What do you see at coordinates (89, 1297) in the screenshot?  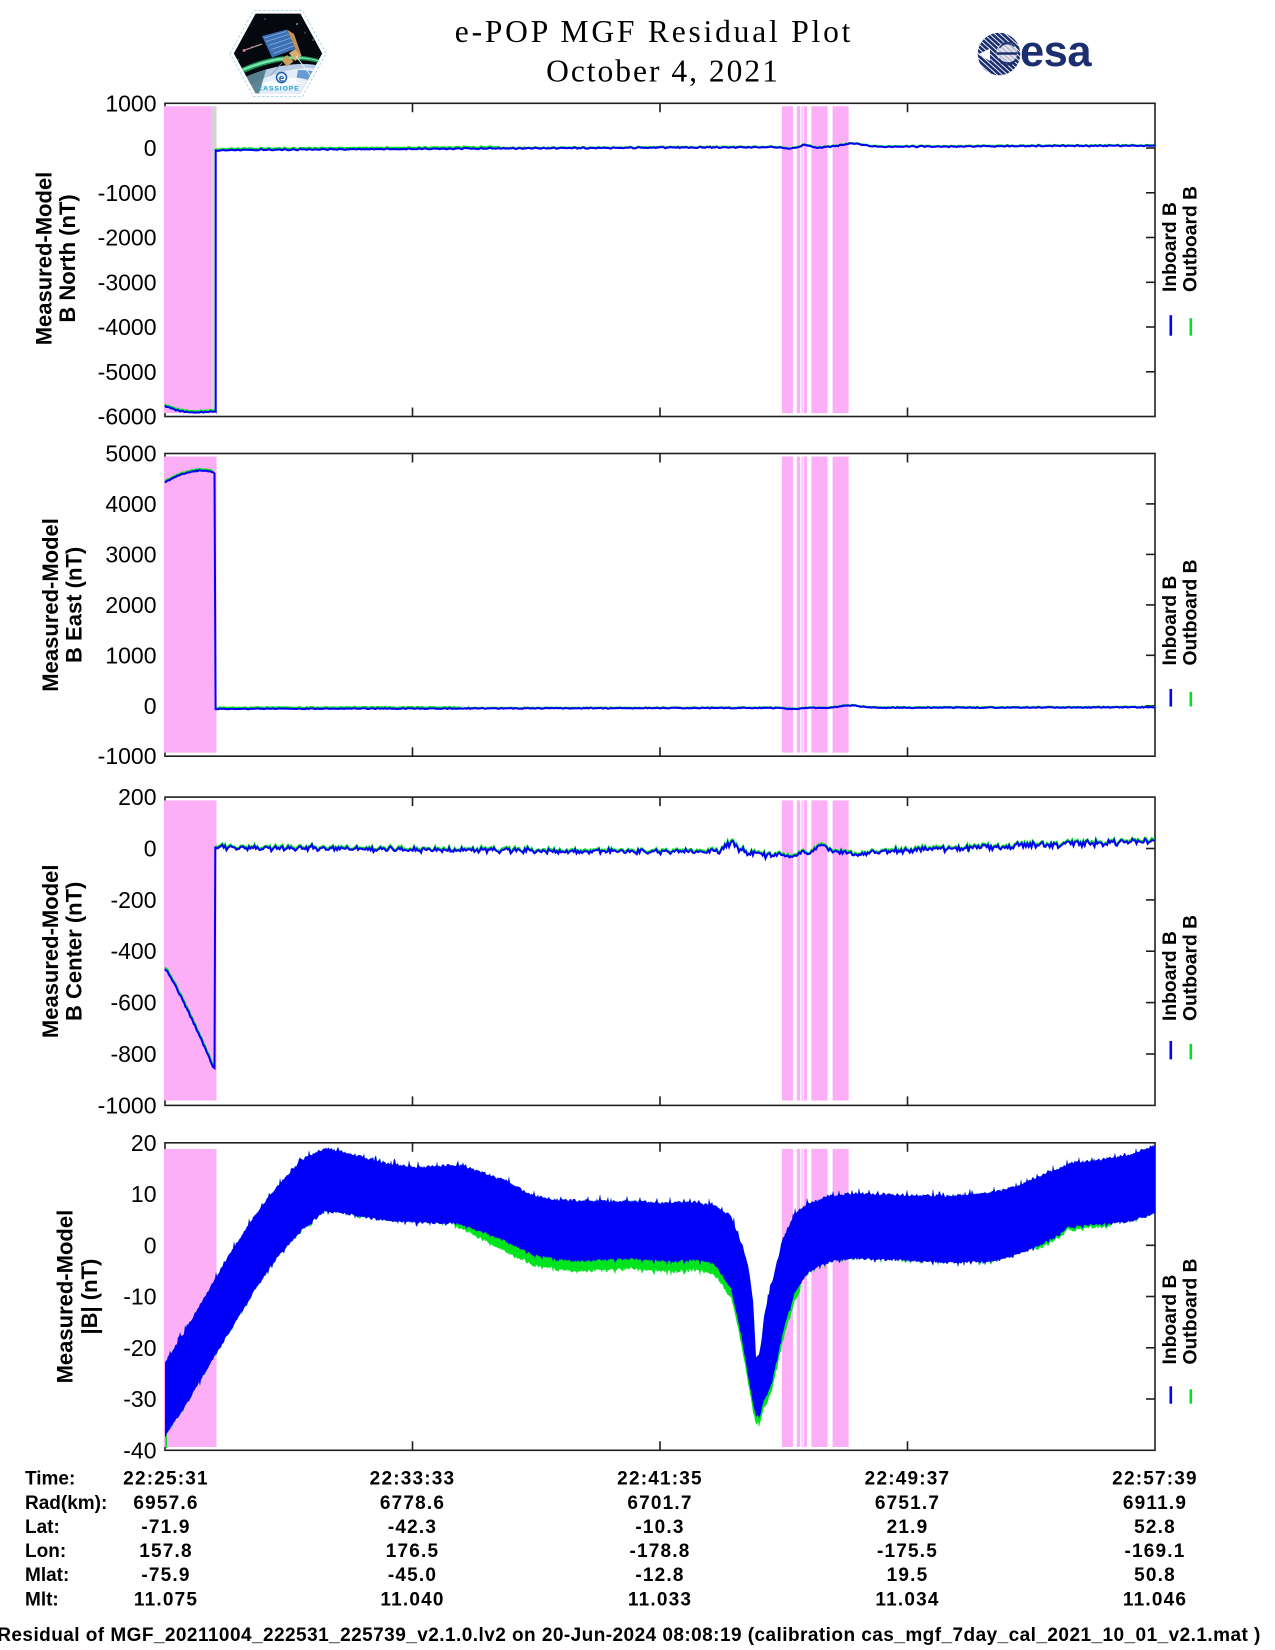 I see `svg-text: |B| (nT)` at bounding box center [89, 1297].